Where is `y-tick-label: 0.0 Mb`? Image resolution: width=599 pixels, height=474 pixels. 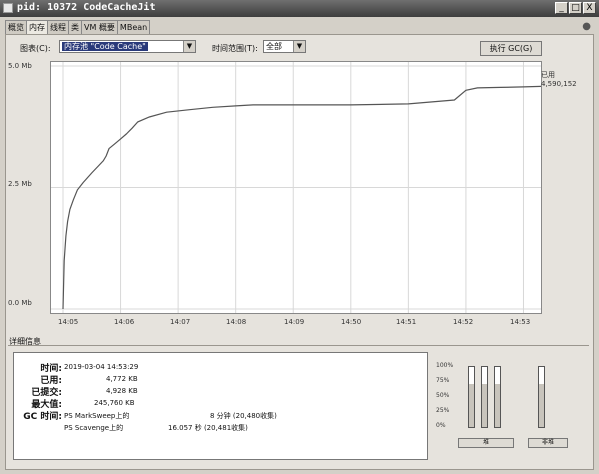 y-tick-label: 0.0 Mb is located at coordinates (20, 303).